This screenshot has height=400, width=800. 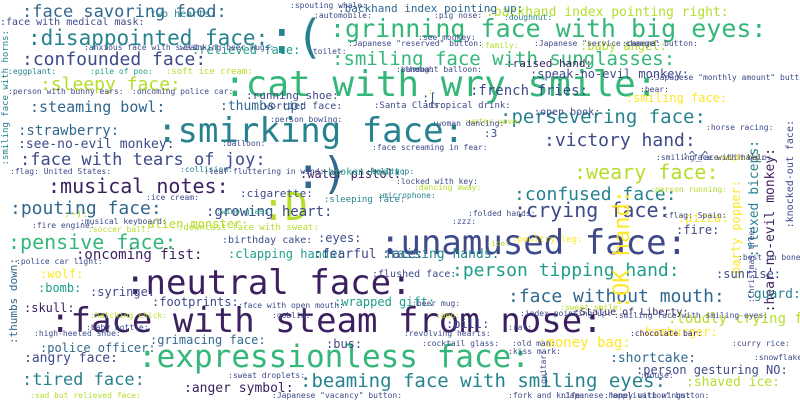 What do you see at coordinates (85, 395) in the screenshot?
I see `cloud-word: :sad but relieved face:` at bounding box center [85, 395].